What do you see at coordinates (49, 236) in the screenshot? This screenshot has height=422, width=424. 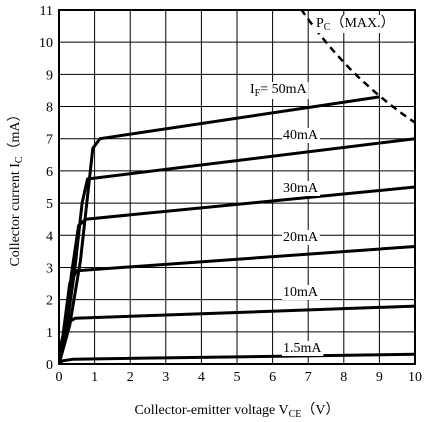 I see `y-tick-label: 4` at bounding box center [49, 236].